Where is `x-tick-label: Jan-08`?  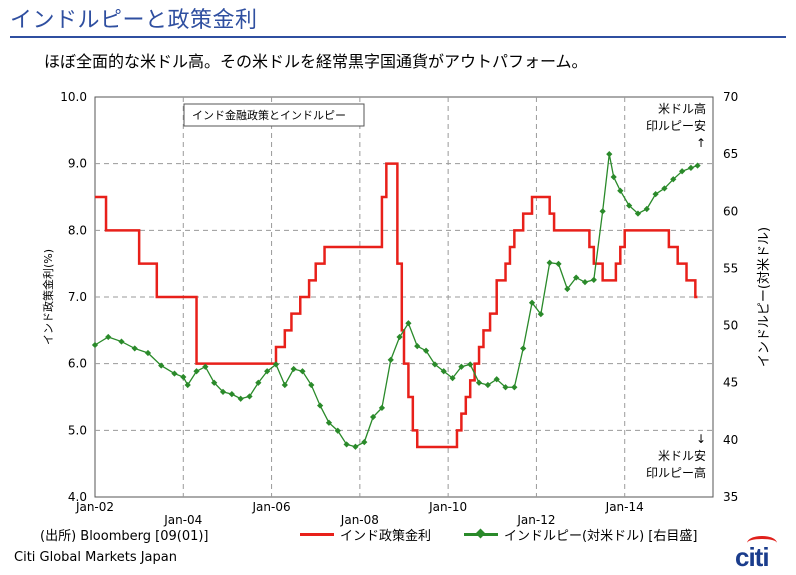 x-tick-label: Jan-08 is located at coordinates (359, 520).